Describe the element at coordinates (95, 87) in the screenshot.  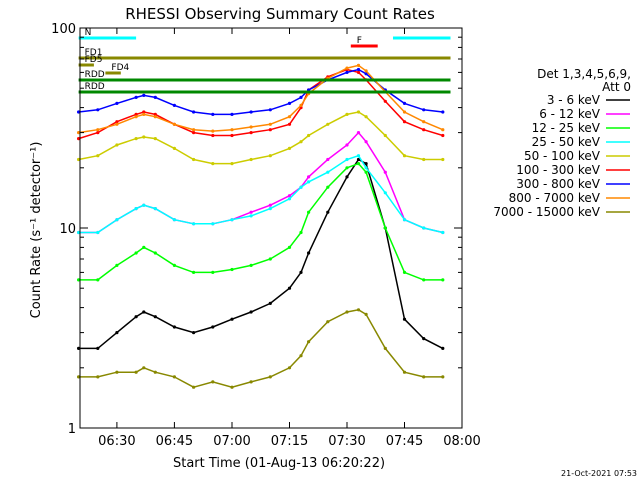
I see `annotation-label-rdd: RDD` at that location.